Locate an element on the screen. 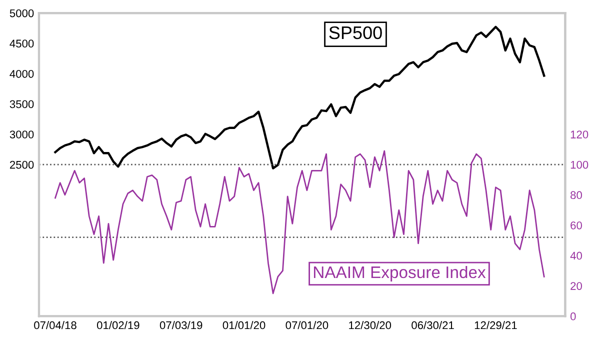 The height and width of the screenshot is (344, 600). x-tick-label: 07/03/19 is located at coordinates (181, 325).